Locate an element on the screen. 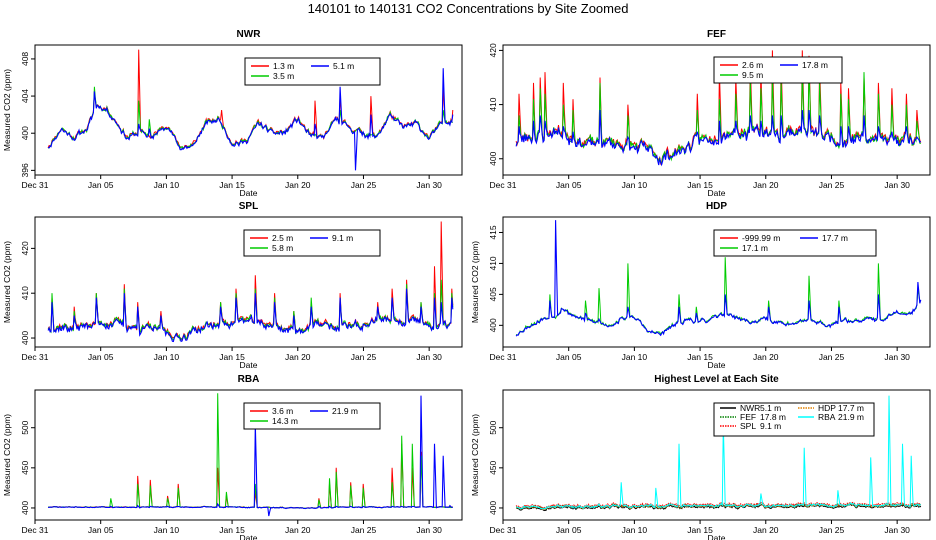 The image size is (936, 540). legend-label: 9.5 m is located at coordinates (752, 75).